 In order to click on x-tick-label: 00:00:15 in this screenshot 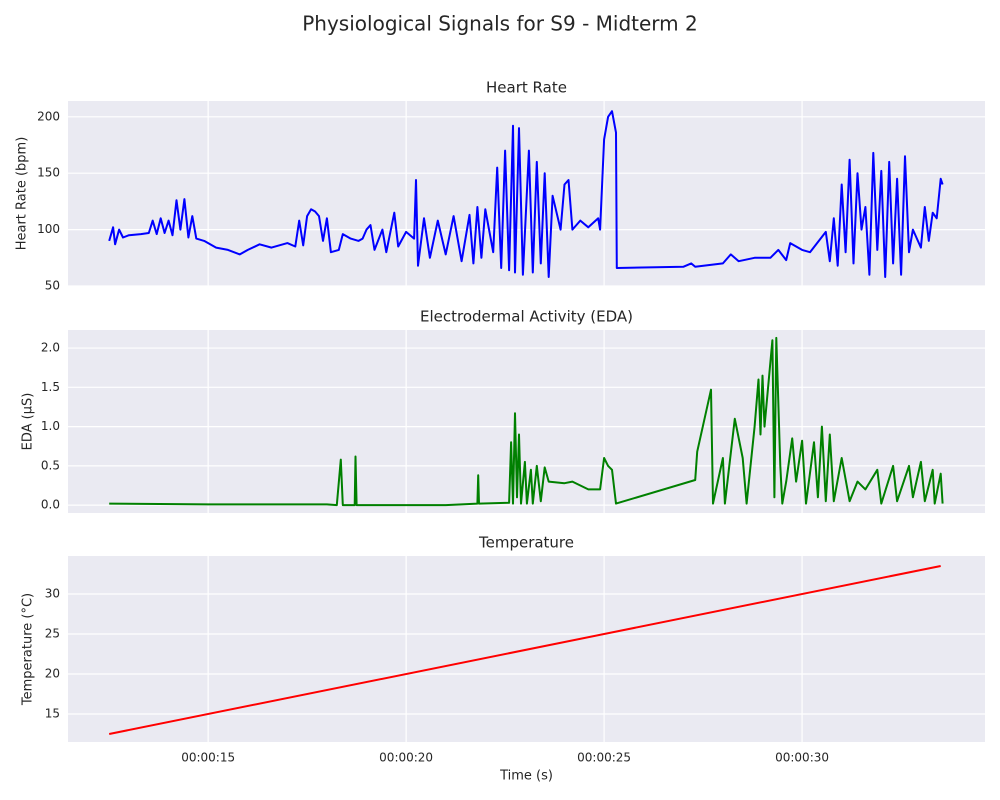, I will do `click(208, 758)`.